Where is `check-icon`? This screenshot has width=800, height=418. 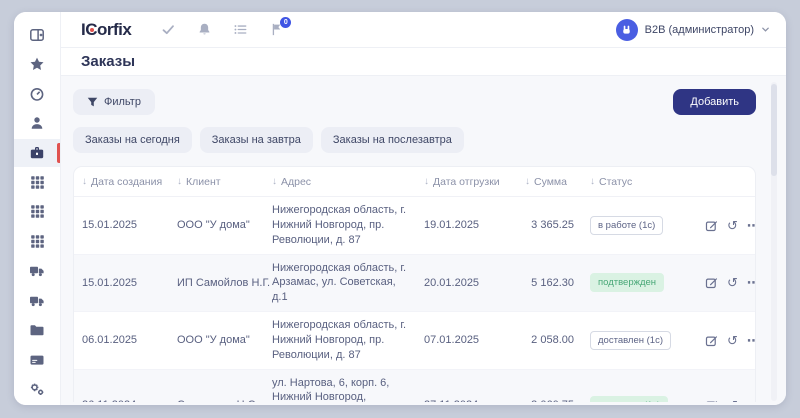
check-icon is located at coordinates (168, 29).